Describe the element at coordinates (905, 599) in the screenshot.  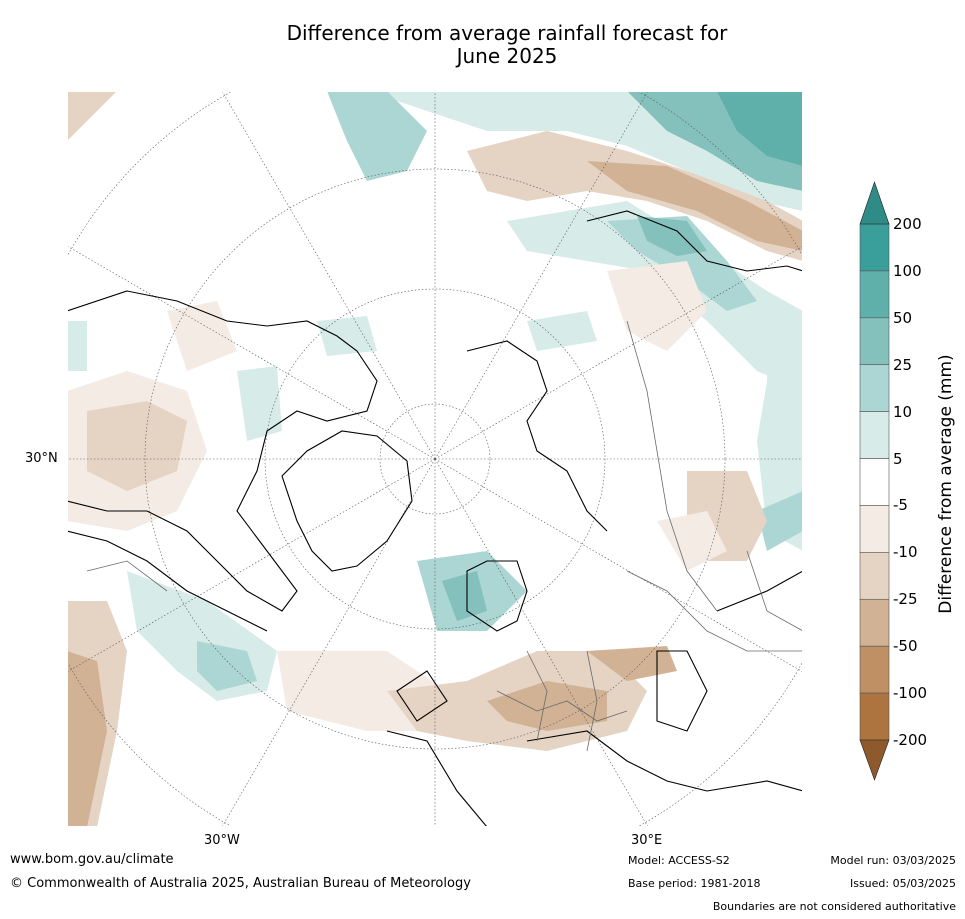
I see `legend-tick-label: -25` at that location.